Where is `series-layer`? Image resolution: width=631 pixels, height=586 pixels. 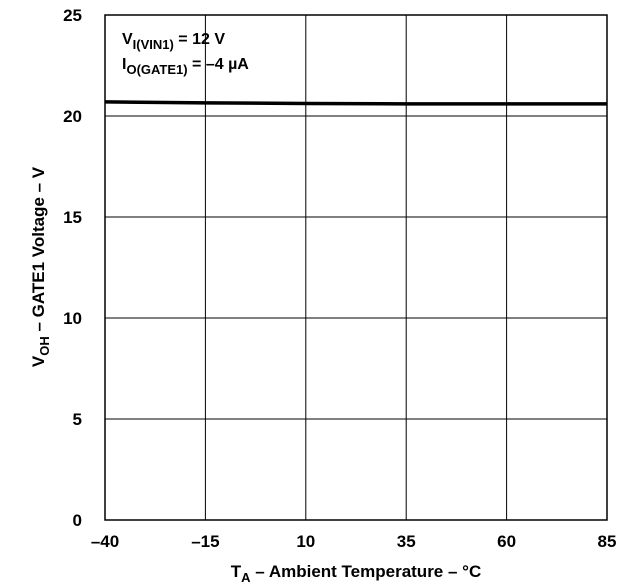
series-layer is located at coordinates (355, 103).